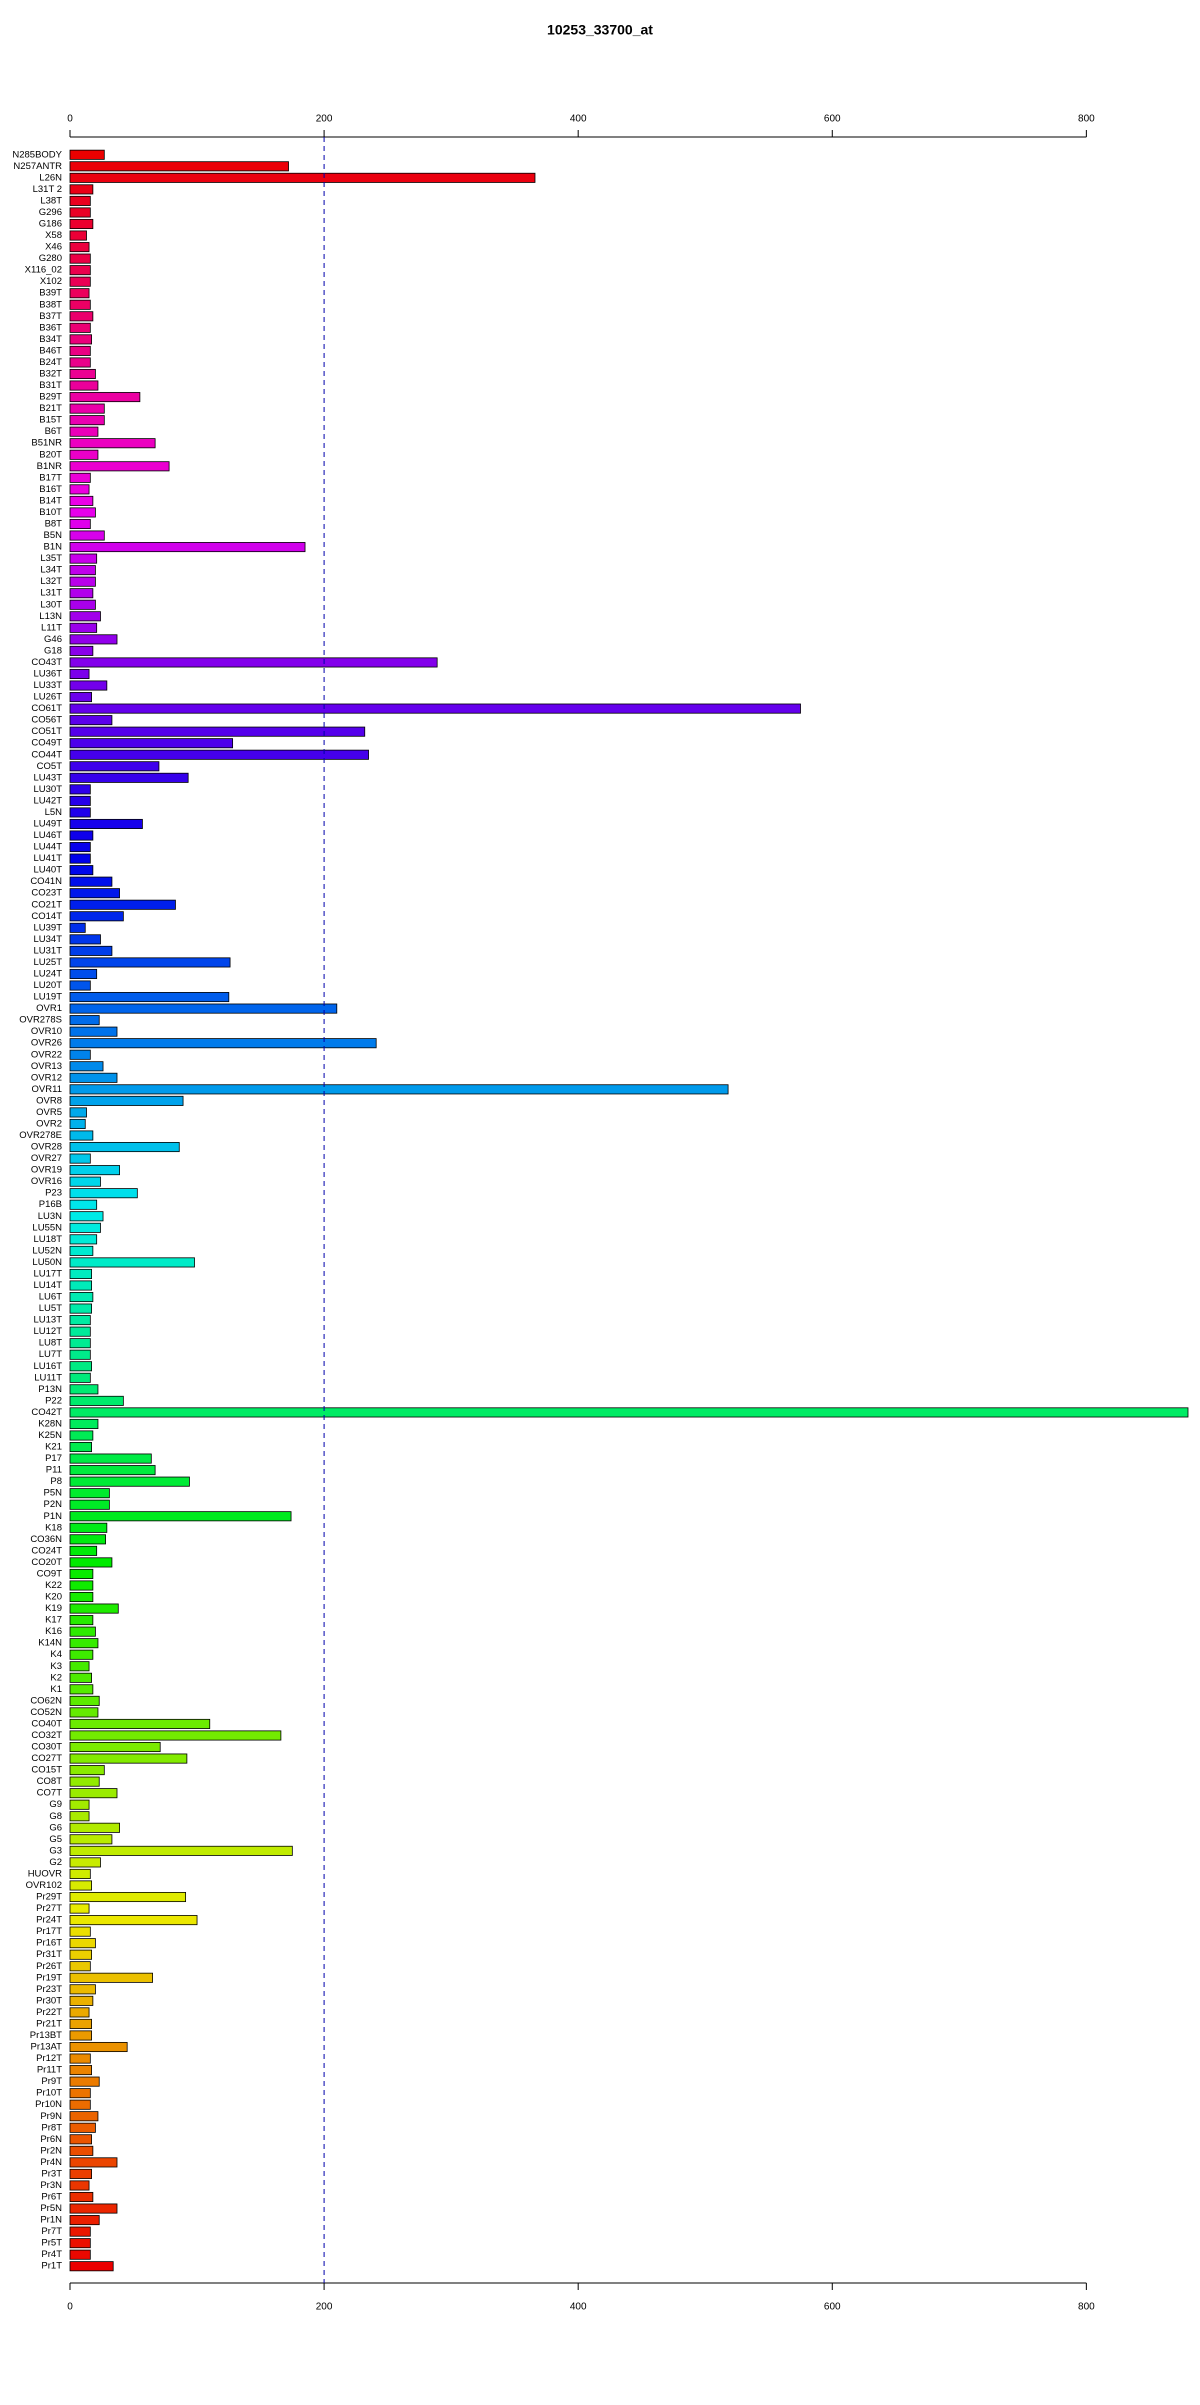 The image size is (1200, 2405). I want to click on y-tick-label: K17, so click(53, 1620).